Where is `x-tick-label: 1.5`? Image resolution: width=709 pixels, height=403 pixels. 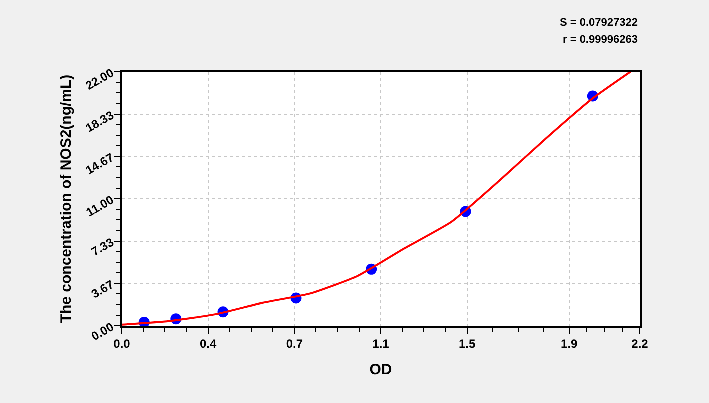 x-tick-label: 1.5 is located at coordinates (467, 344).